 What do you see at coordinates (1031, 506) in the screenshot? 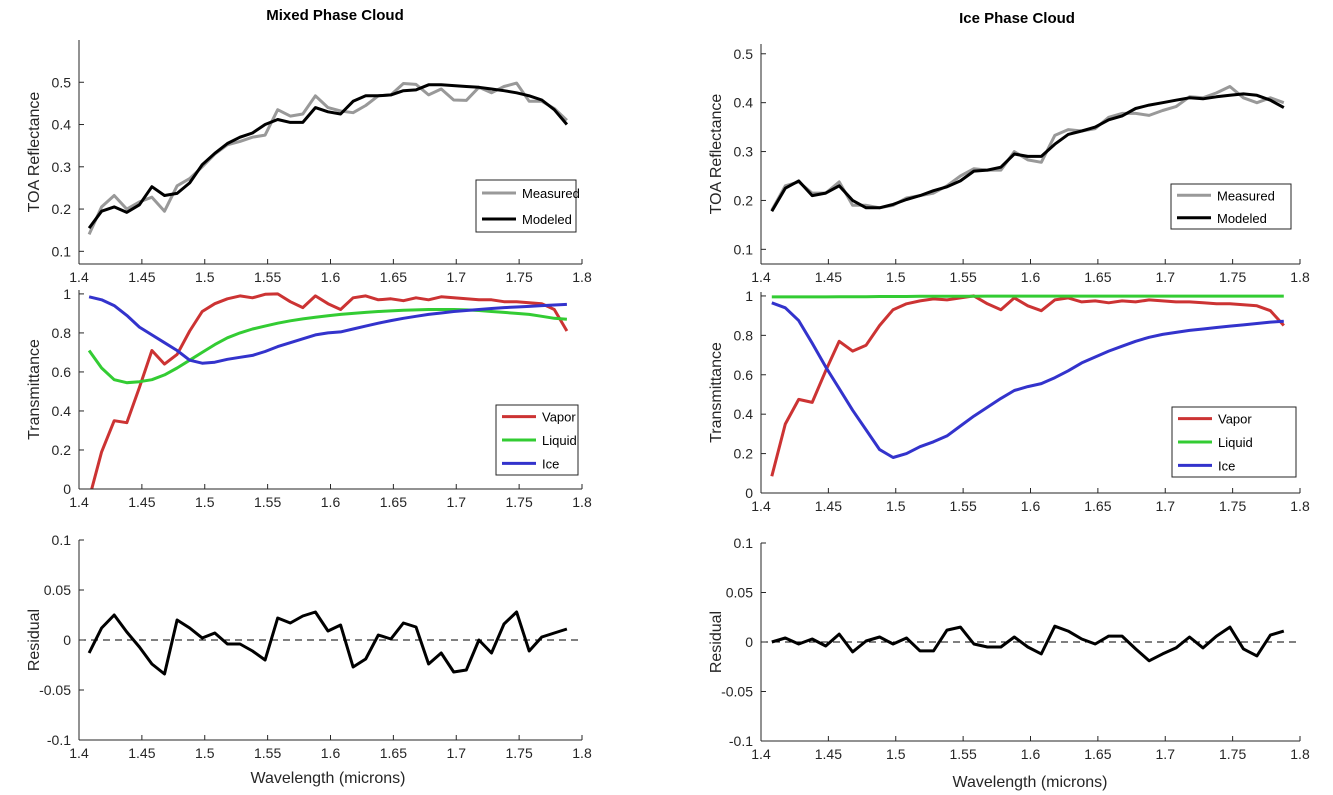
I see `right-plot-2-x-tick-label: 1.6` at bounding box center [1031, 506].